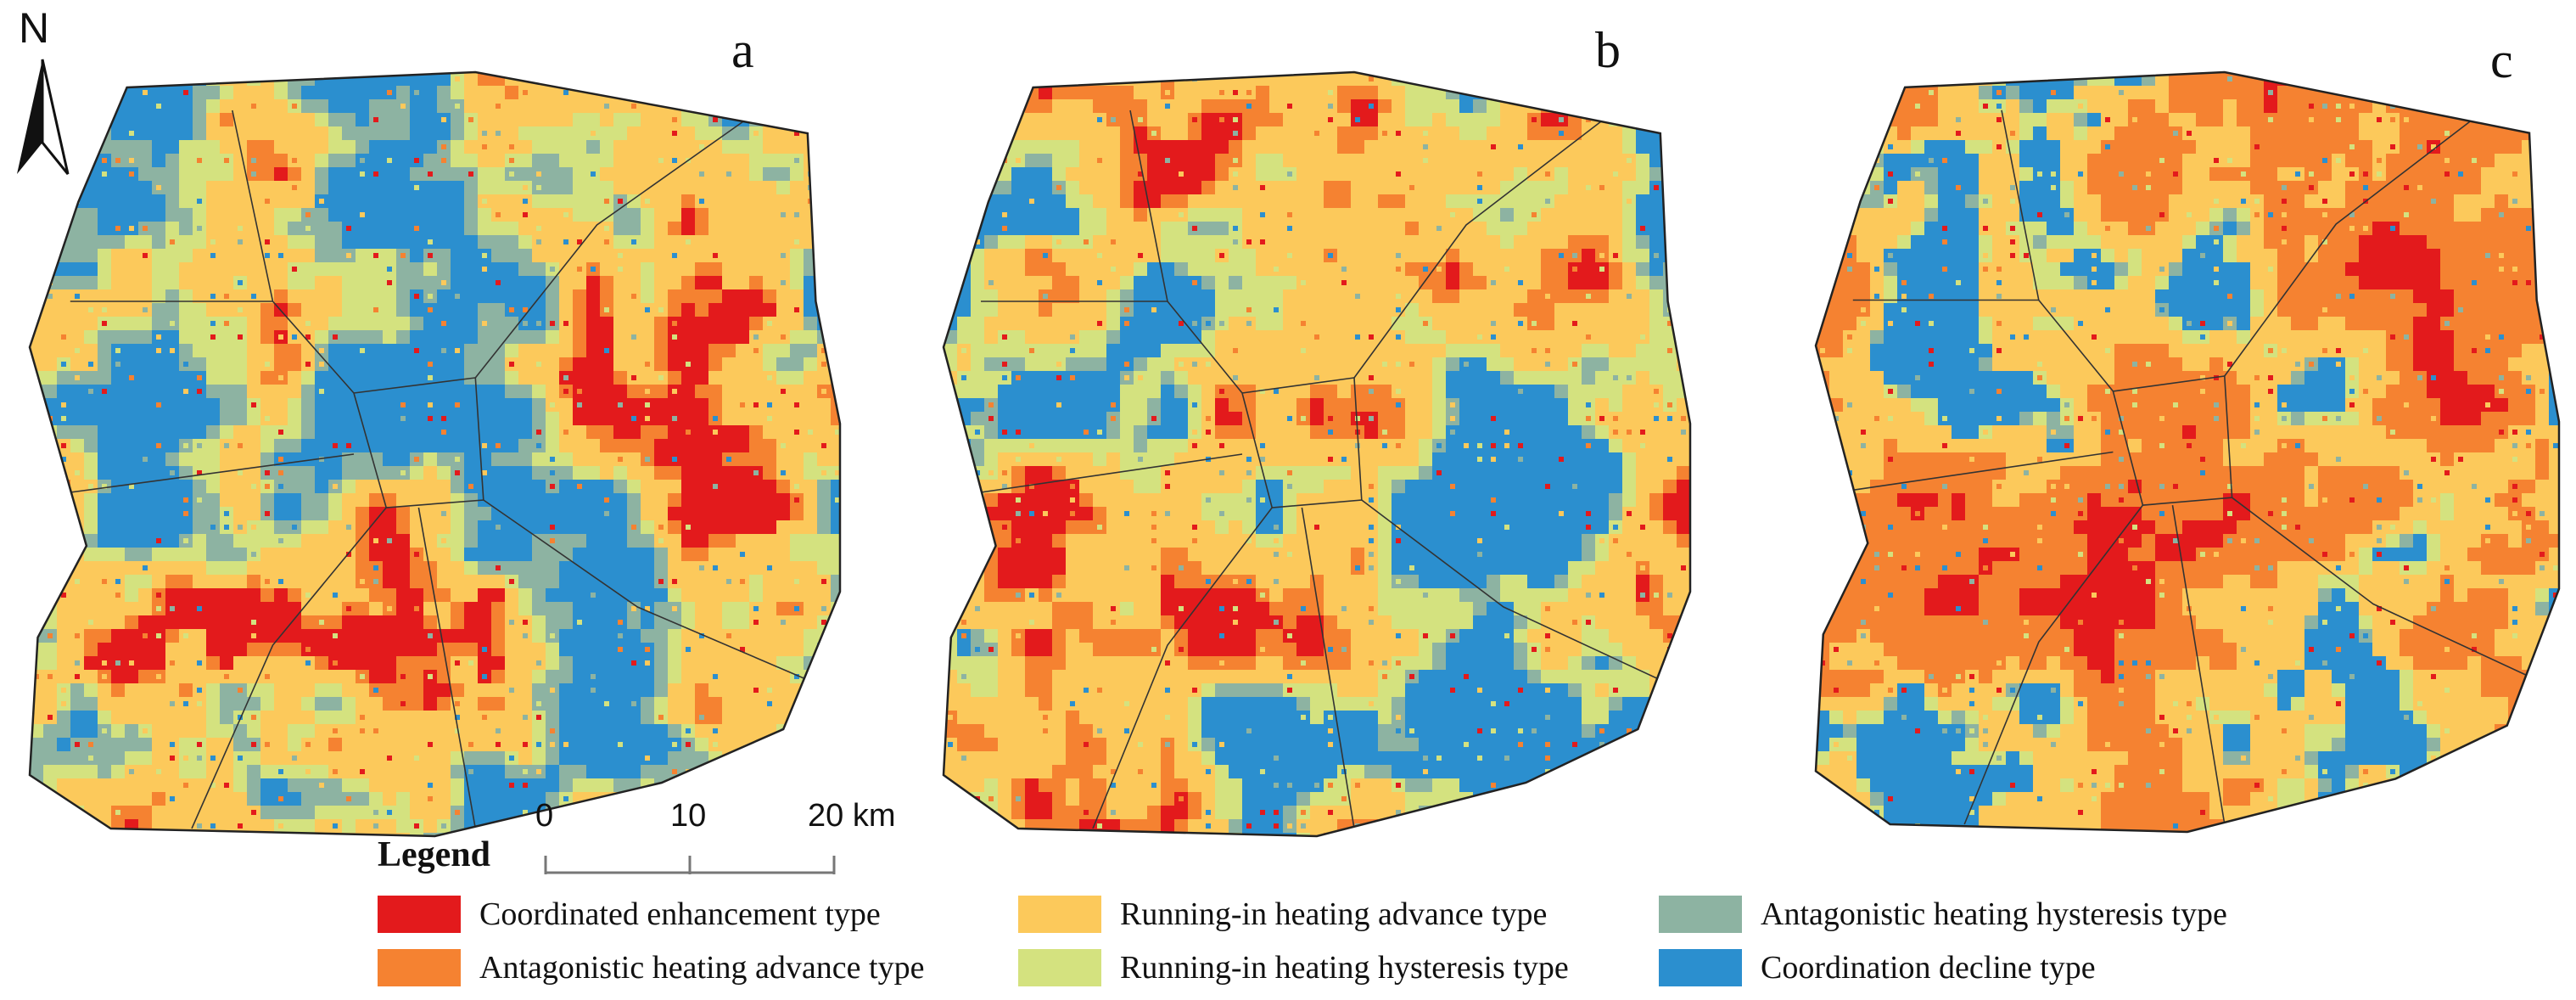 The width and height of the screenshot is (2576, 1000). Describe the element at coordinates (702, 968) in the screenshot. I see `legend-label: Antagonistic heating advance type` at that location.